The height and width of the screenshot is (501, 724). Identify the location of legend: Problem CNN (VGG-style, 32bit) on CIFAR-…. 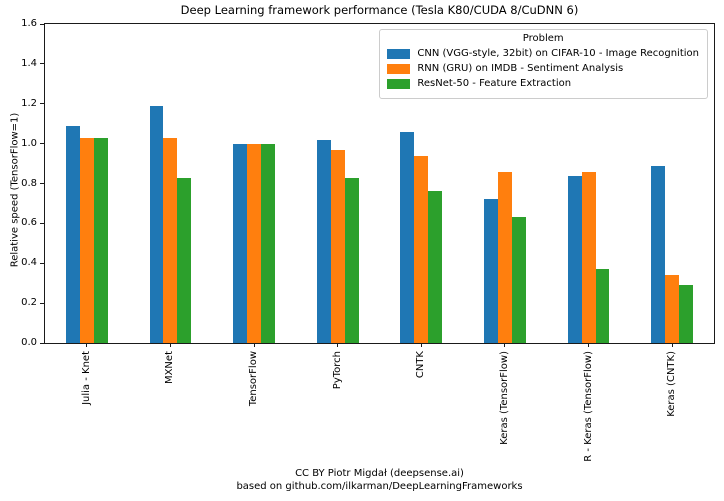
(543, 64).